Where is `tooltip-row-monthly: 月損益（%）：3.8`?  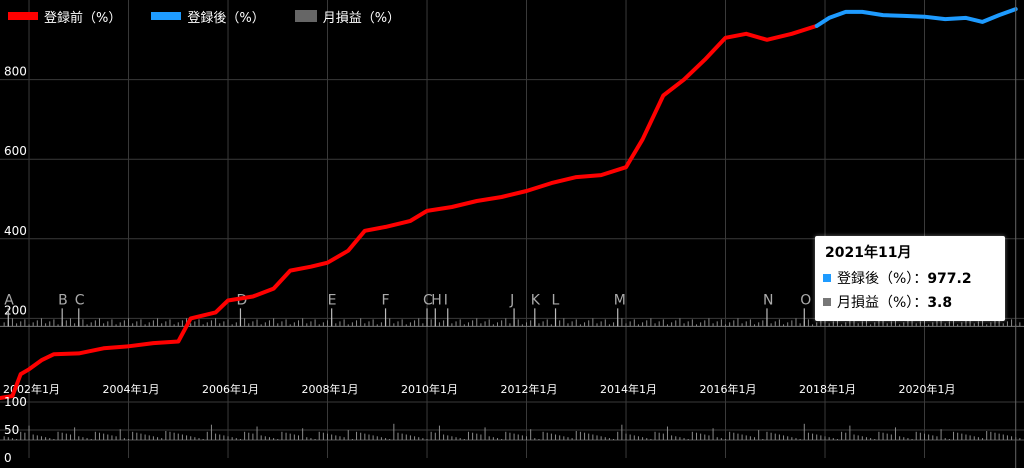
tooltip-row-monthly: 月損益（%）：3.8 is located at coordinates (887, 302).